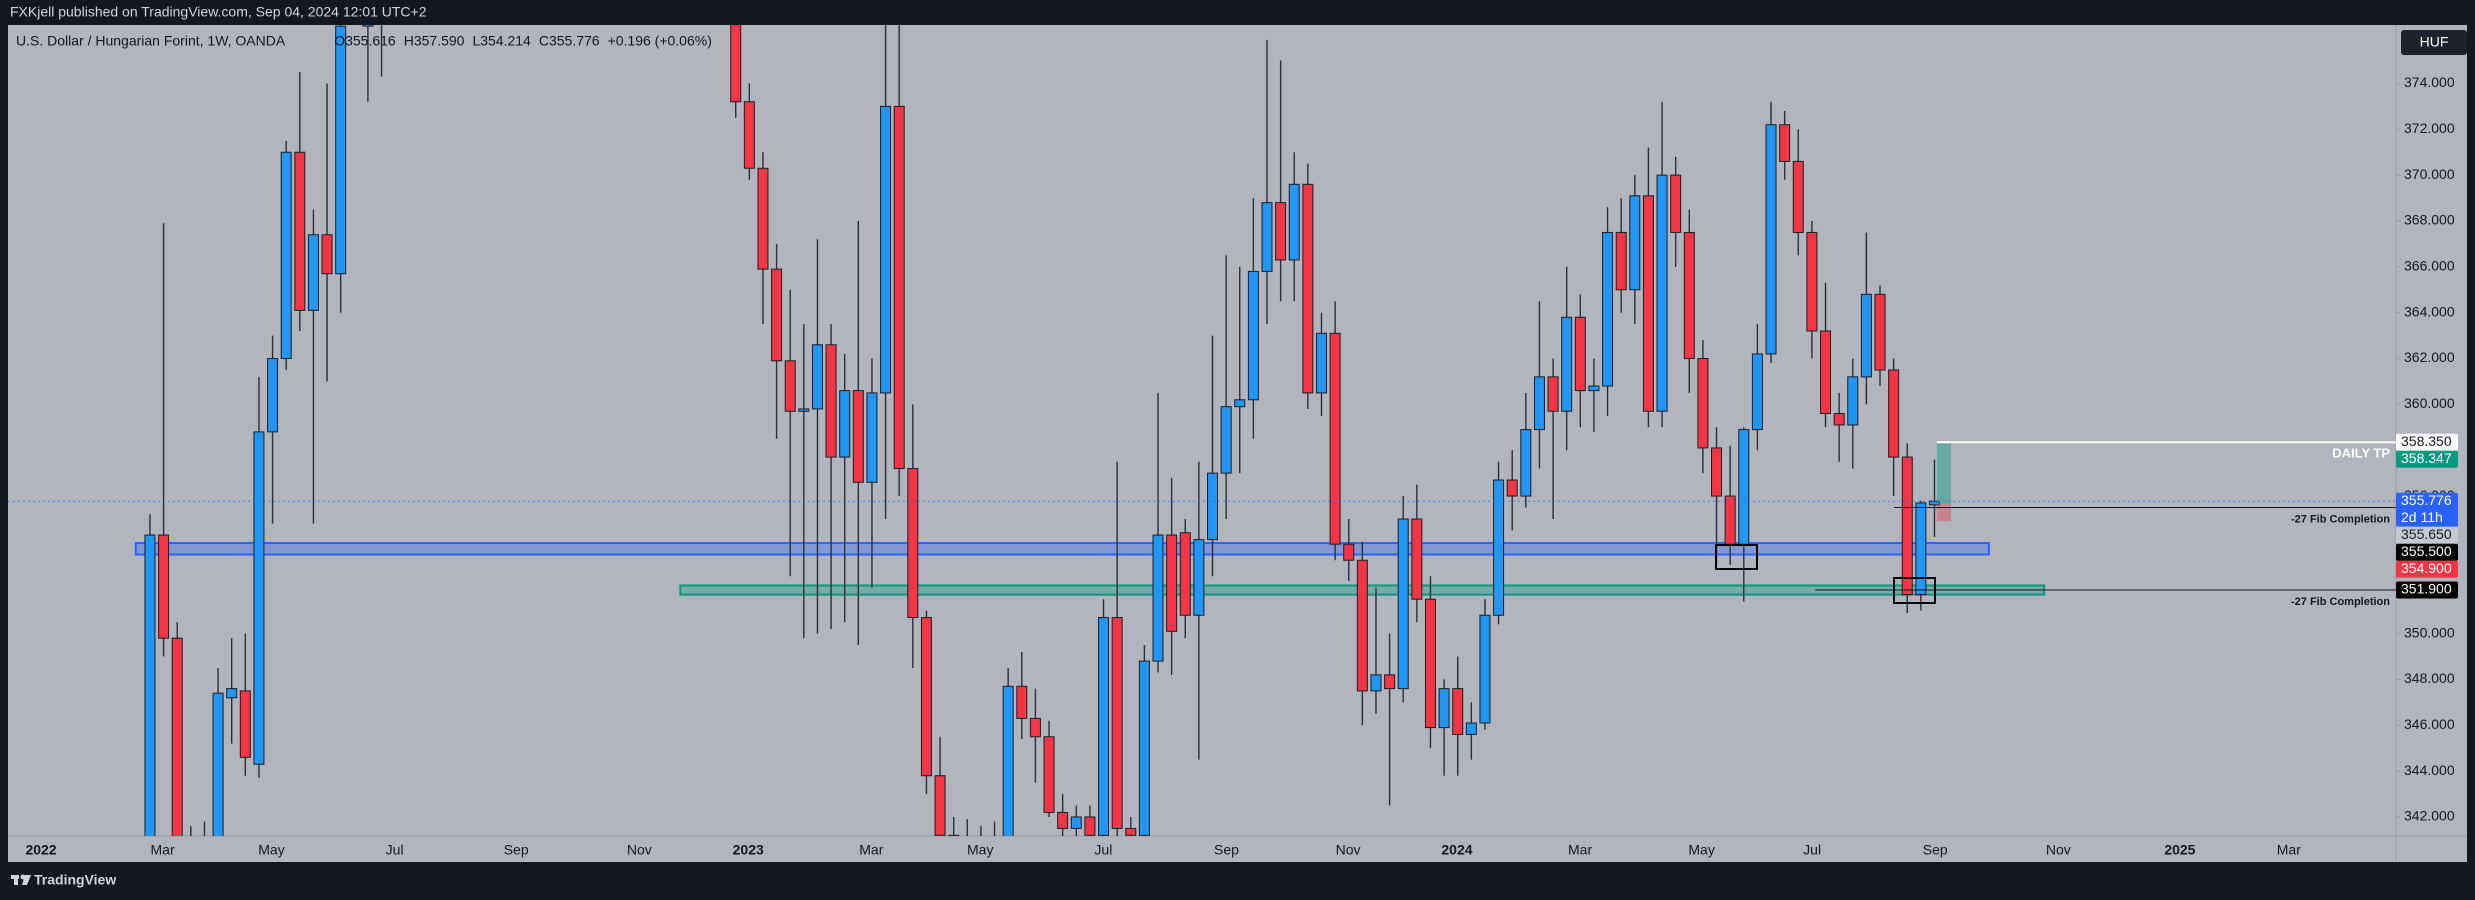 This screenshot has width=2475, height=900. What do you see at coordinates (1062, 549) in the screenshot?
I see `support-zone` at bounding box center [1062, 549].